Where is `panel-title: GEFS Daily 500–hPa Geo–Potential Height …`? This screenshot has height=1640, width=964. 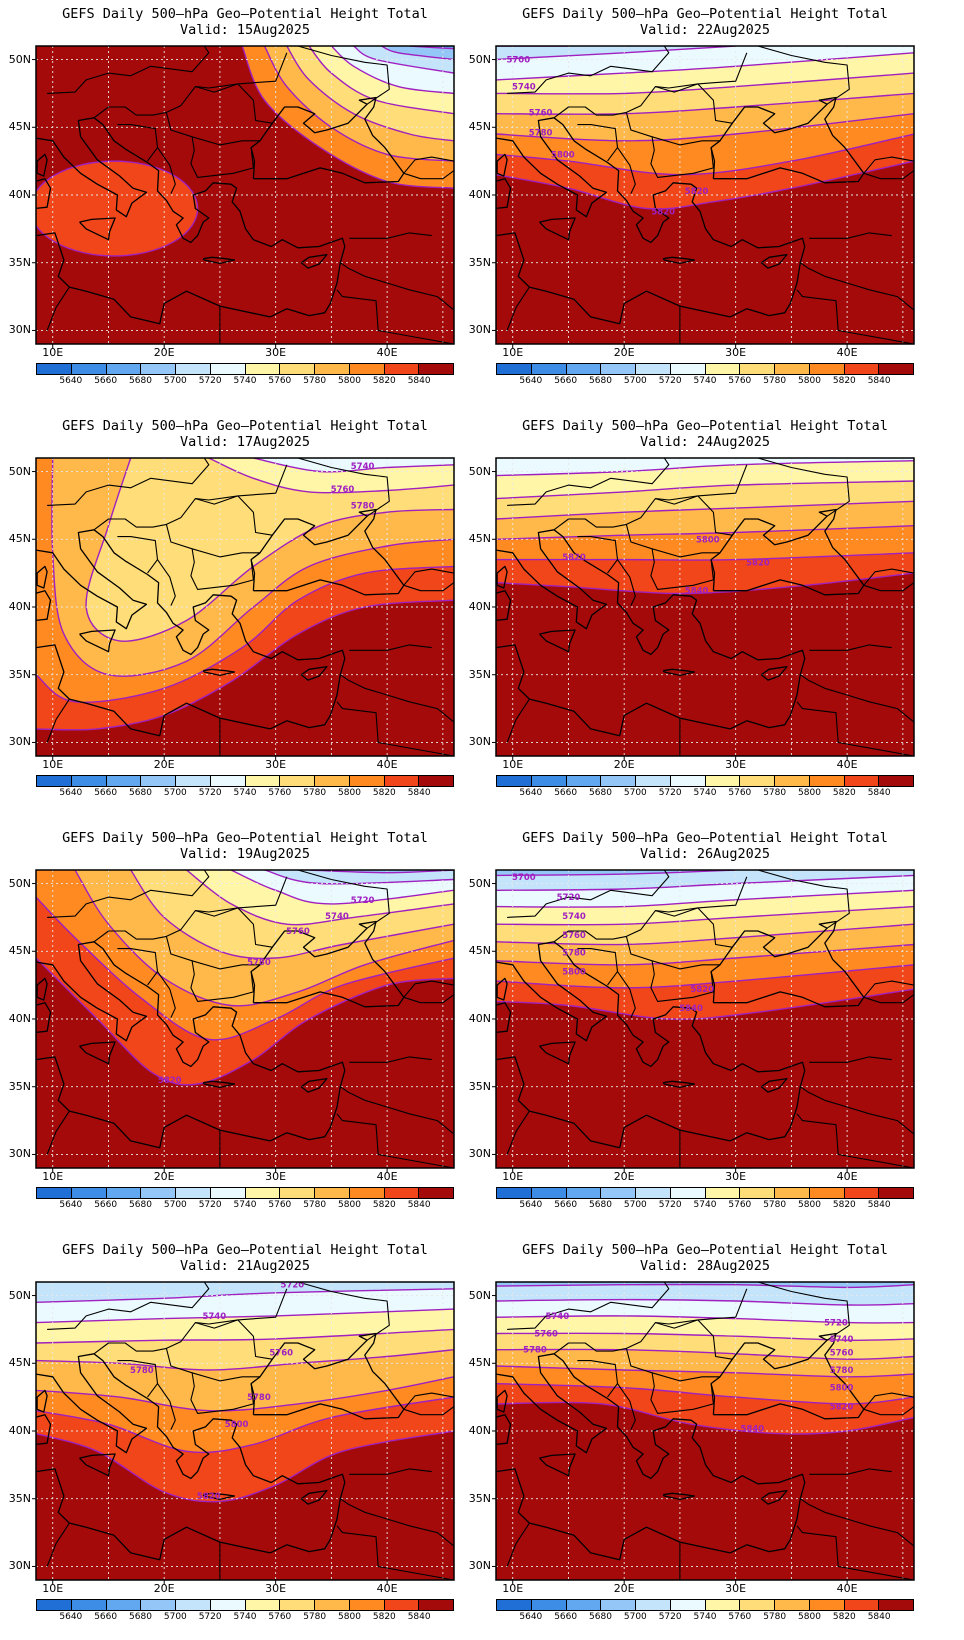 panel-title: GEFS Daily 500–hPa Geo–Potential Height … is located at coordinates (245, 14).